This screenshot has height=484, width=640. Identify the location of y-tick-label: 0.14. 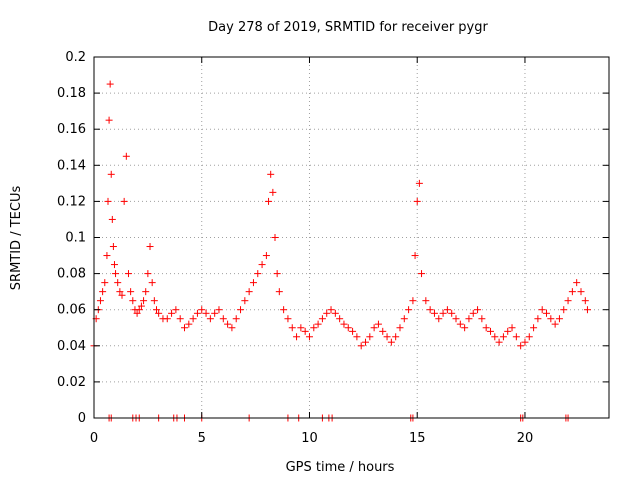
(71, 165).